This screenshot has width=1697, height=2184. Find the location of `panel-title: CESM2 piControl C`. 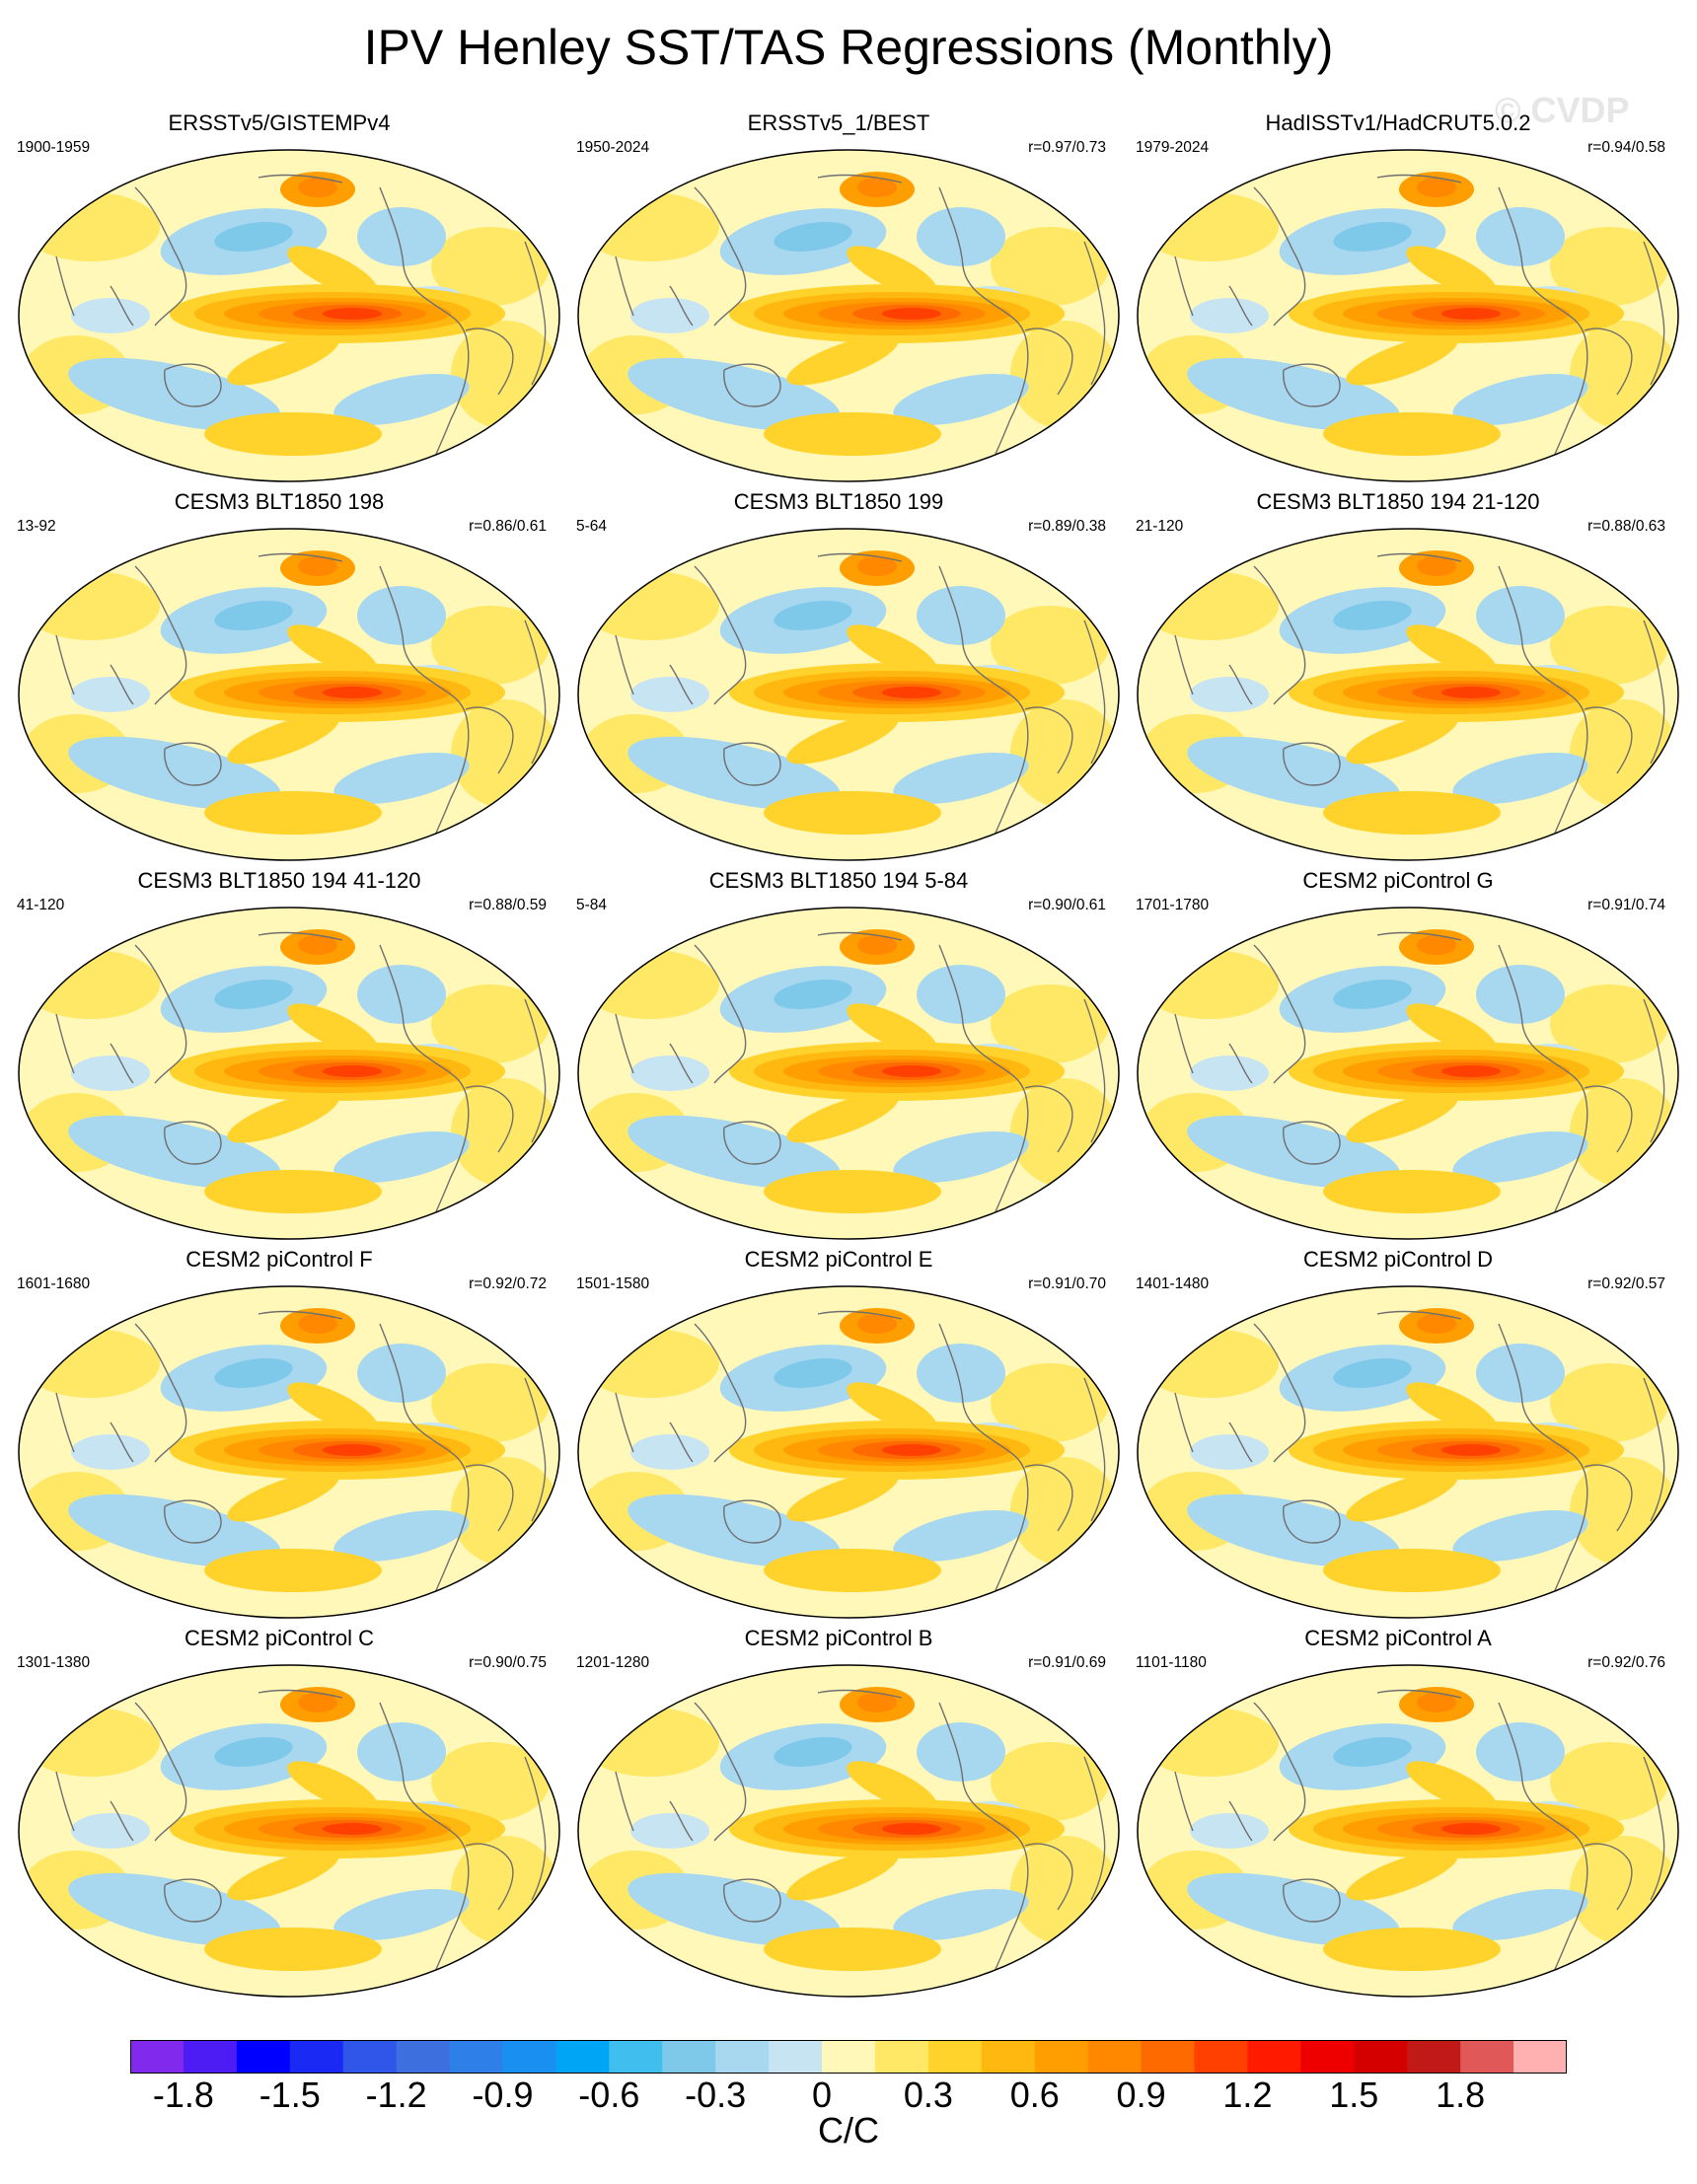

panel-title: CESM2 piControl C is located at coordinates (279, 1638).